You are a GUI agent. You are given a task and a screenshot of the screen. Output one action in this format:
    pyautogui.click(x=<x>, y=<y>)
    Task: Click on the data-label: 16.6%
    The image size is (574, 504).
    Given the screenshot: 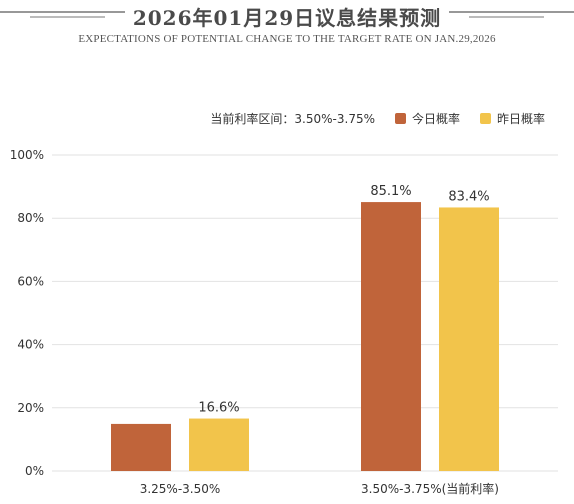 What is the action you would take?
    pyautogui.click(x=218, y=408)
    